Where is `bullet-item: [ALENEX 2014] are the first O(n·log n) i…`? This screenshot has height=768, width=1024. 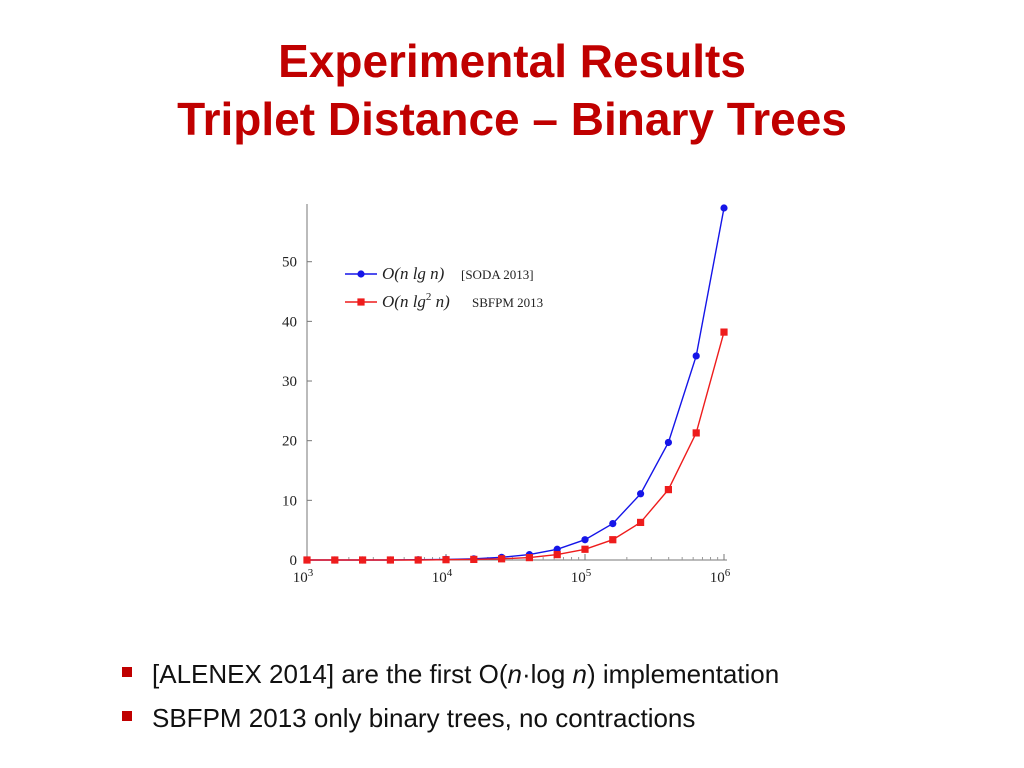 bullet-item: [ALENEX 2014] are the first O(n·log n) i… is located at coordinates (448, 674).